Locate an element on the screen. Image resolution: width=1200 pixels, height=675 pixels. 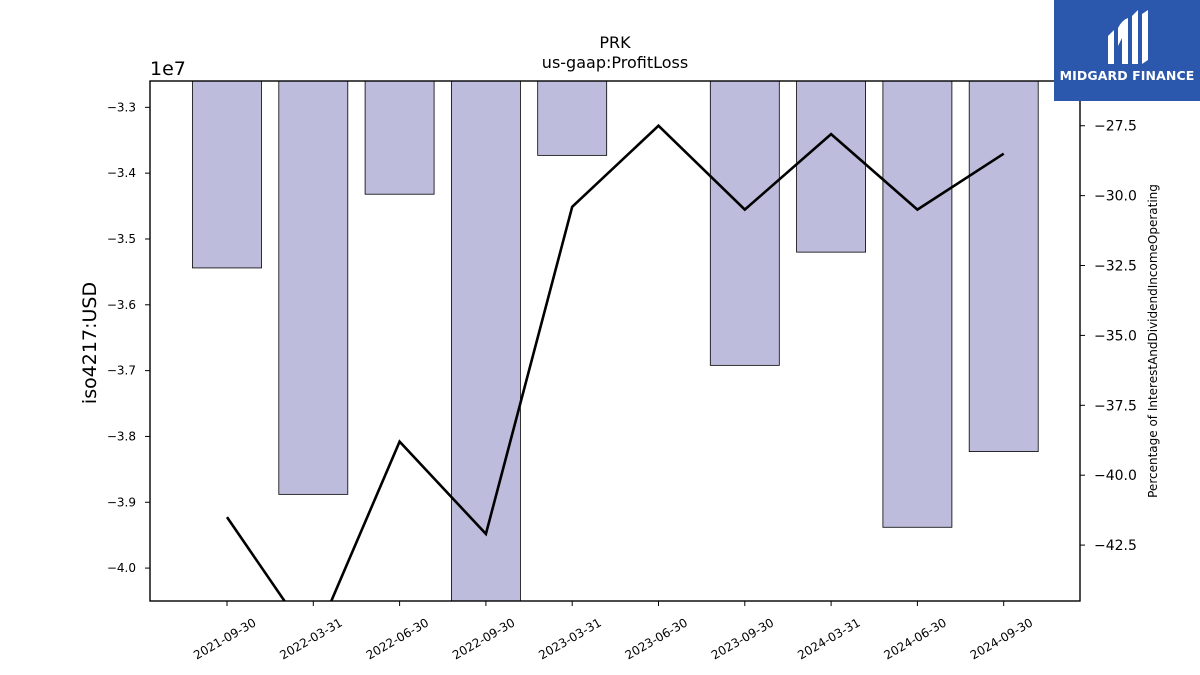
y-tick-label: −3.9 is located at coordinates (121, 502).